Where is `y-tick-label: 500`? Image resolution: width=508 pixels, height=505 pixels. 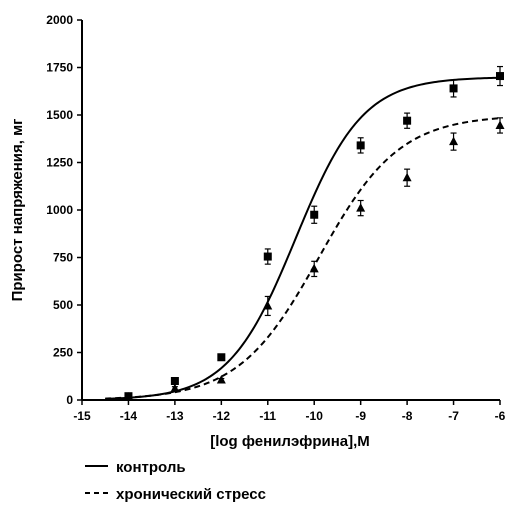
y-tick-label: 500 is located at coordinates (63, 305).